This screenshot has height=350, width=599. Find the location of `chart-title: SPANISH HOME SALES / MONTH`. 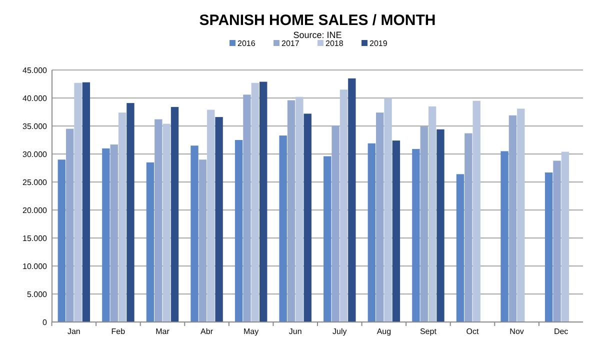

chart-title: SPANISH HOME SALES / MONTH is located at coordinates (317, 20).